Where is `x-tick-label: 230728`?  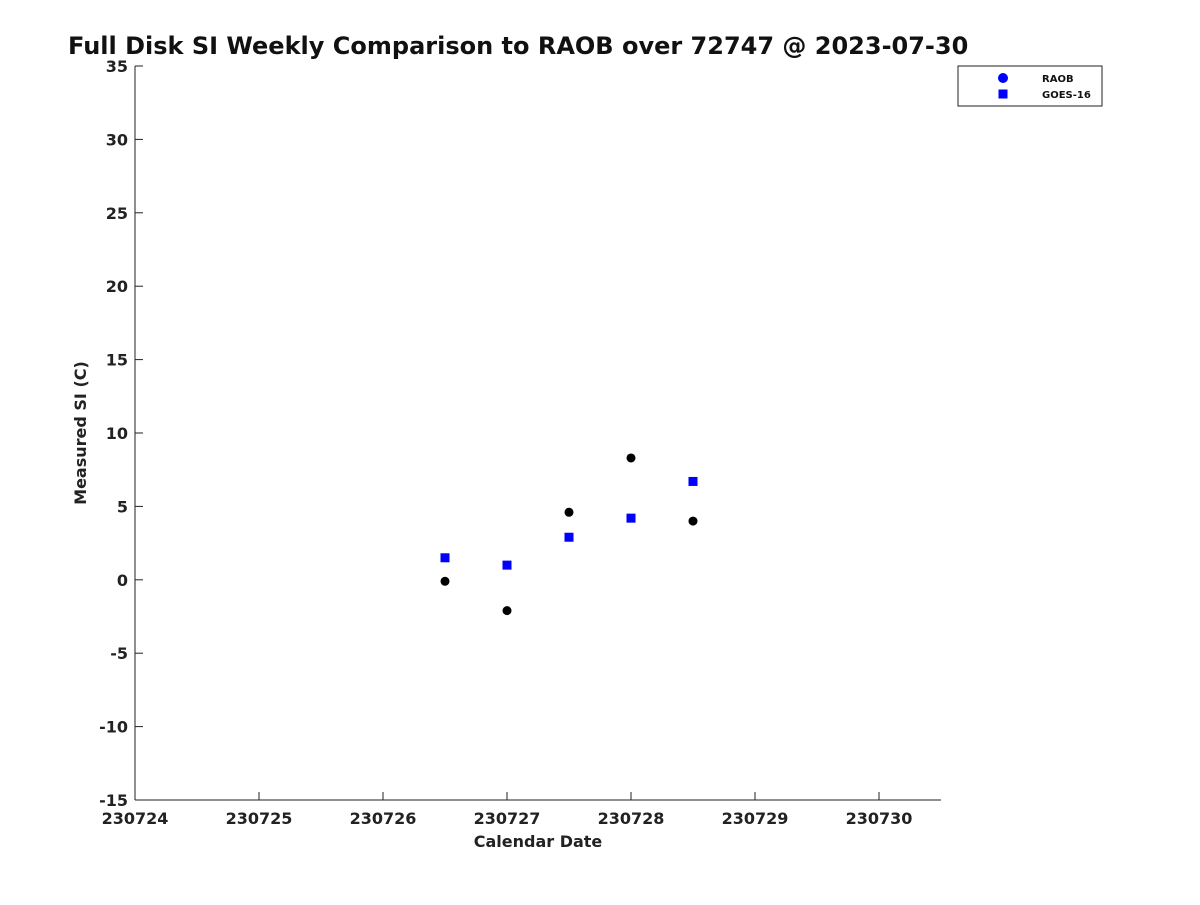 x-tick-label: 230728 is located at coordinates (631, 818).